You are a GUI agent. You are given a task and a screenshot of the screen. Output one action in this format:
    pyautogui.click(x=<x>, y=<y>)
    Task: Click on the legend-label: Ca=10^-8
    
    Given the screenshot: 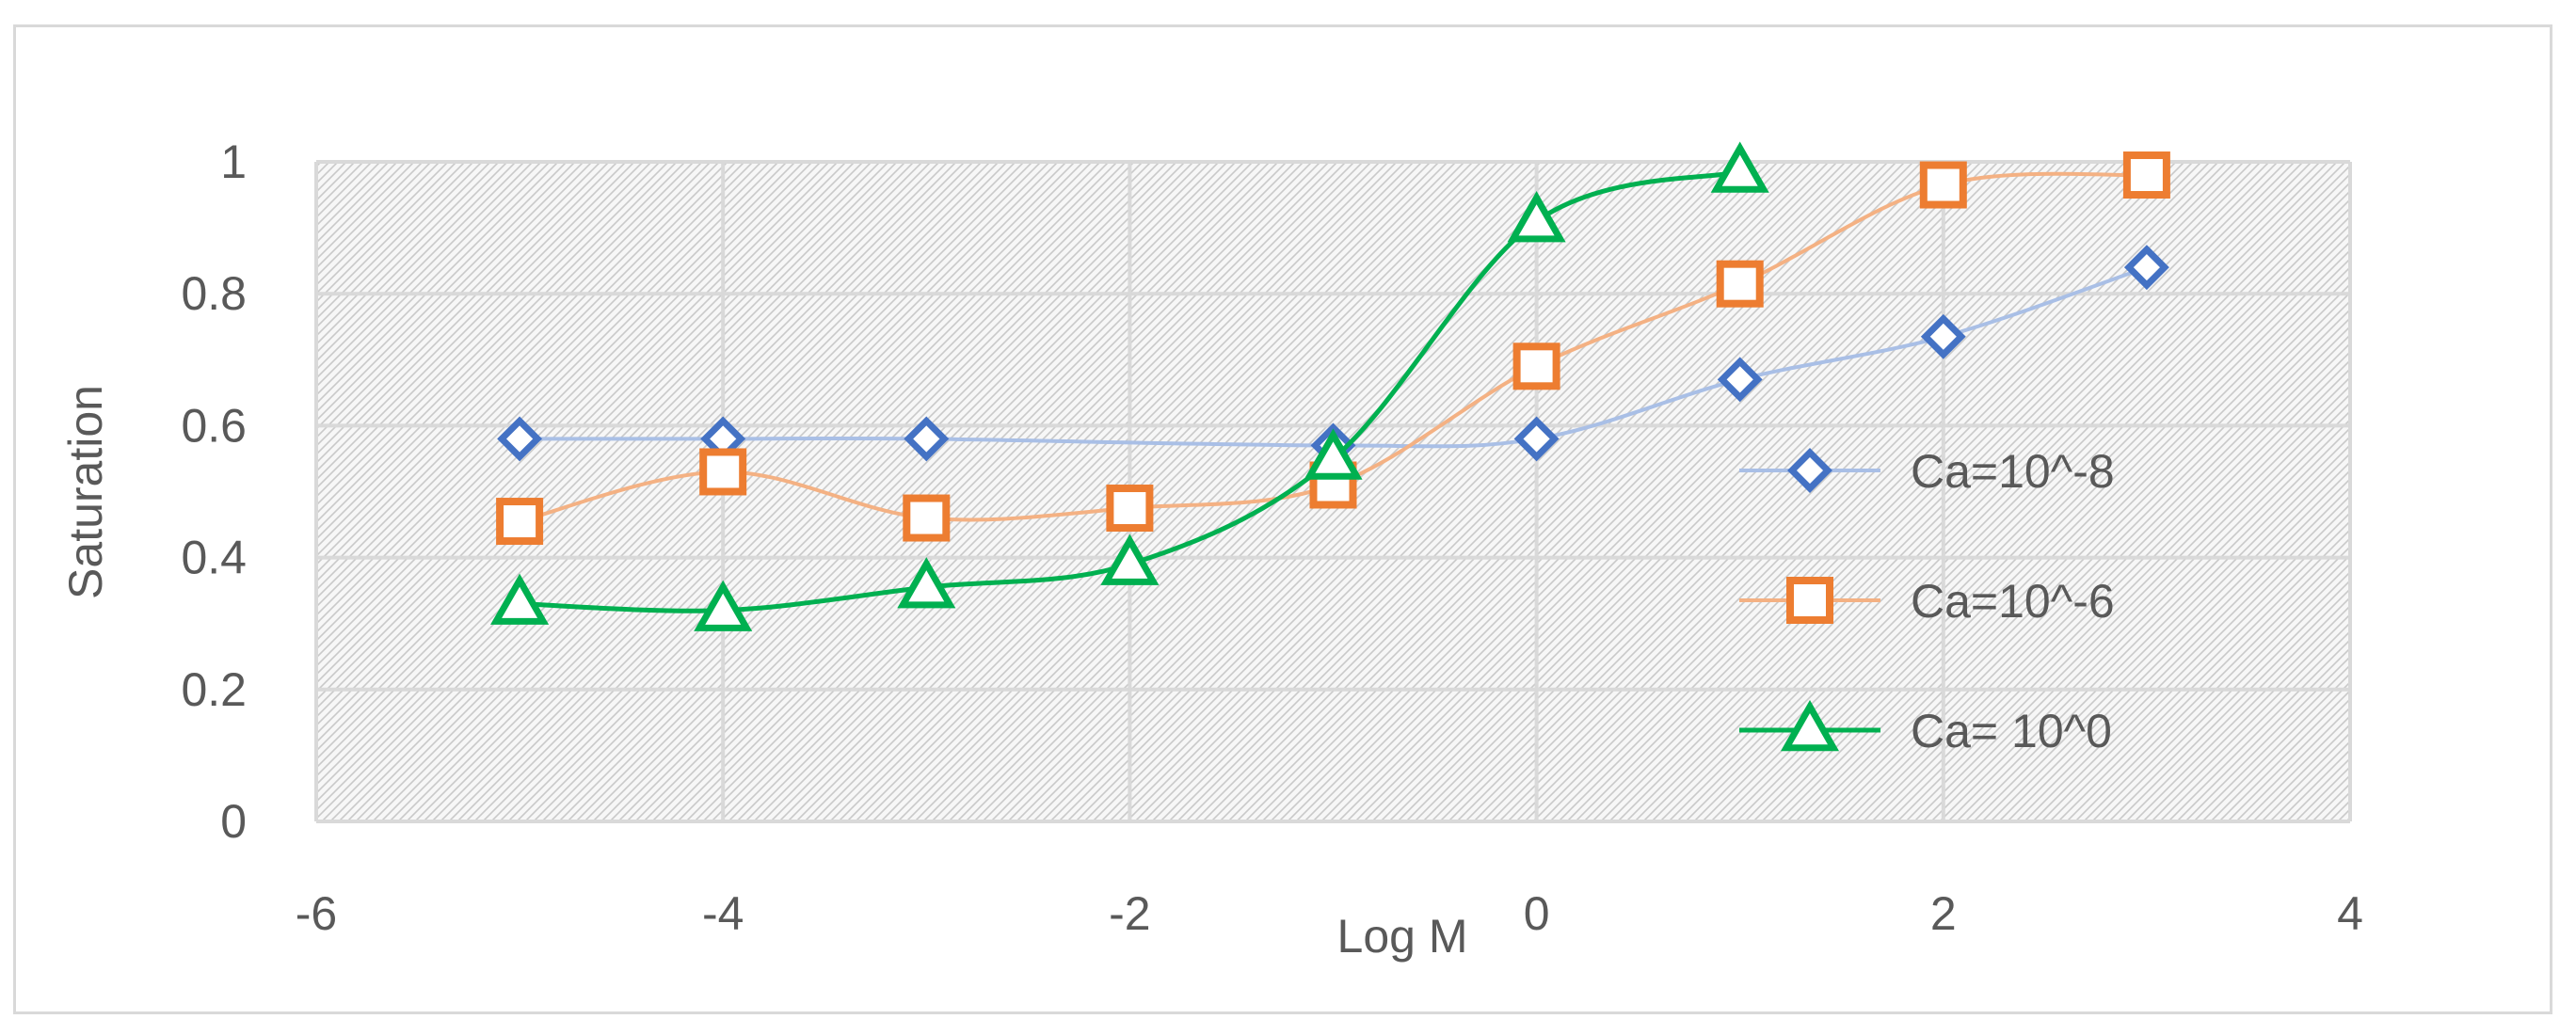 What is the action you would take?
    pyautogui.click(x=2013, y=472)
    